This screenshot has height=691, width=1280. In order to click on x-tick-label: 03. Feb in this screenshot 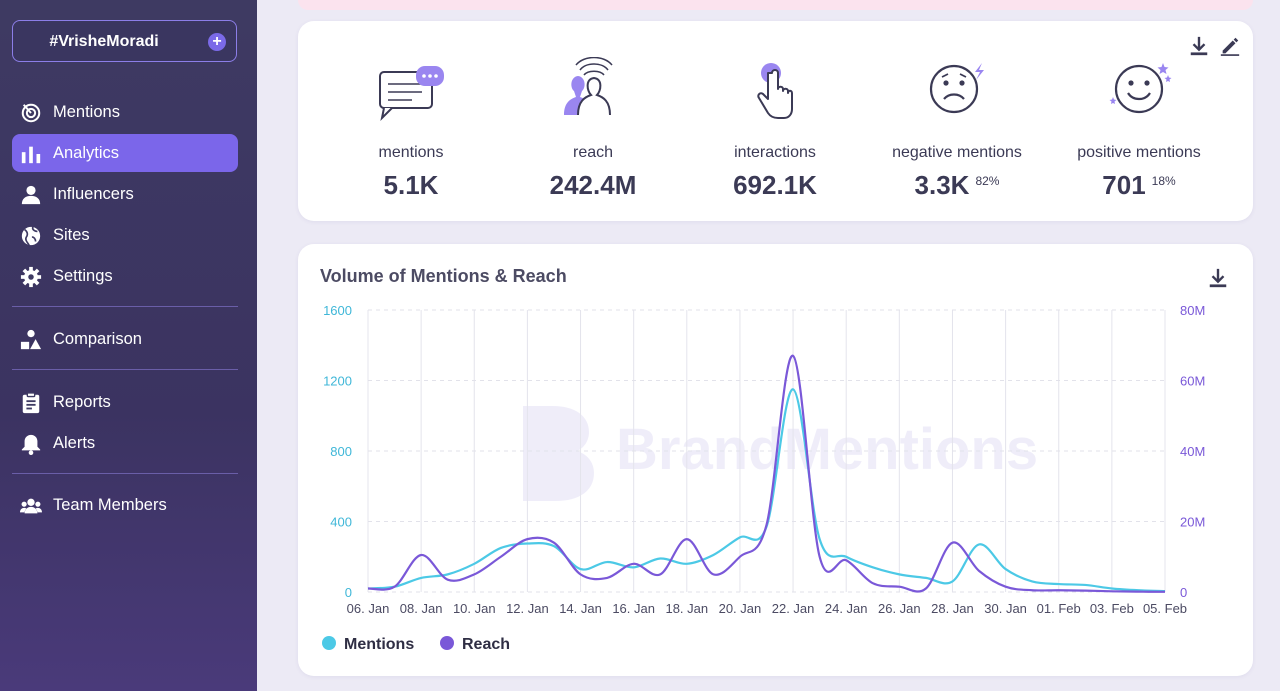, I will do `click(1112, 608)`.